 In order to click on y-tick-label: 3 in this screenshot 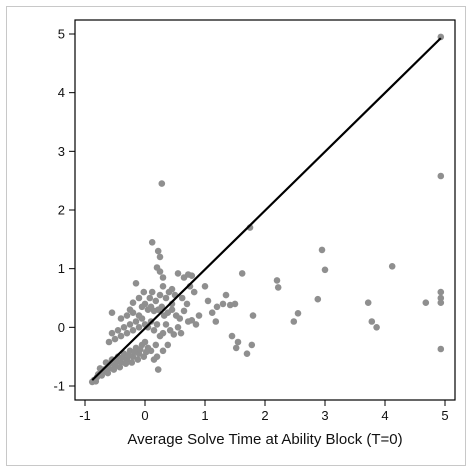, I will do `click(61, 151)`.